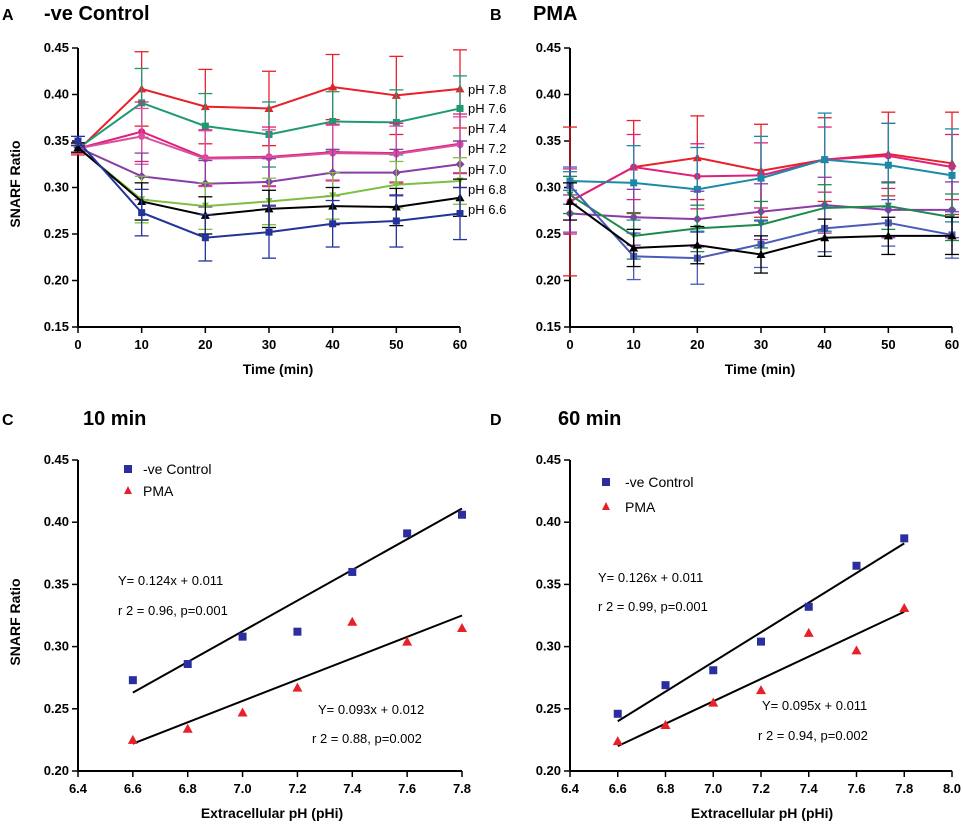 The width and height of the screenshot is (963, 831). I want to click on panel-c-xtick-label: 7.0, so click(243, 788).